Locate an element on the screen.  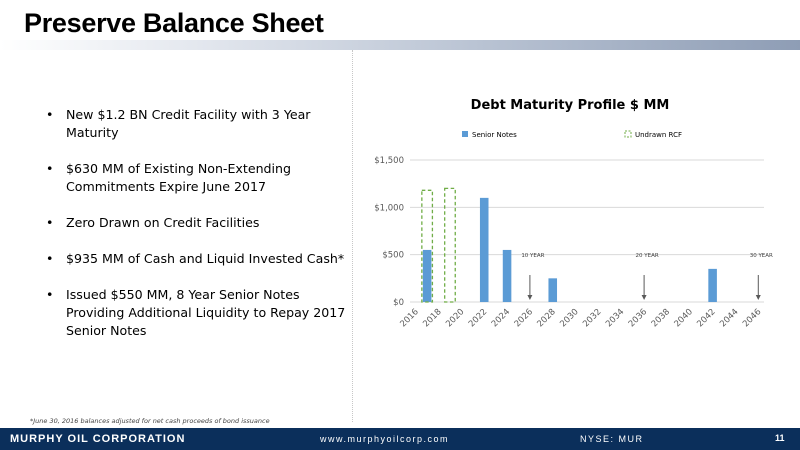
bullet-text: Zero Drawn on Credit Facilities is located at coordinates (163, 222).